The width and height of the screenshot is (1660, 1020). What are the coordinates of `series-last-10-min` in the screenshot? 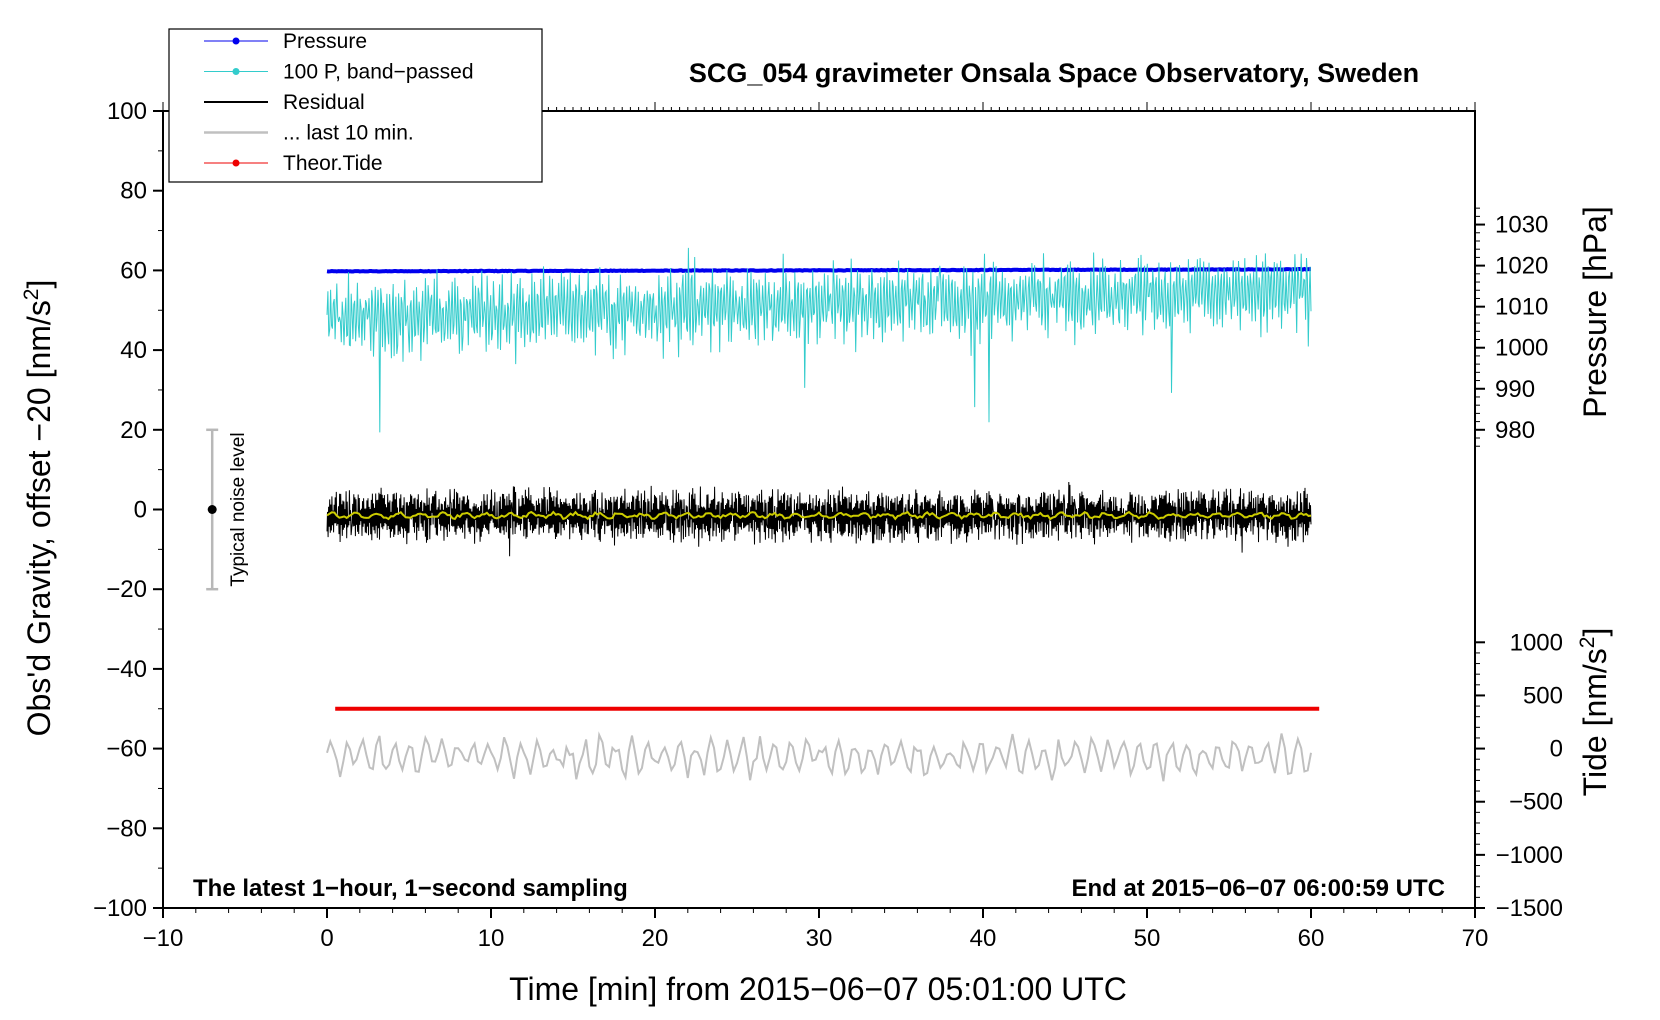 It's located at (819, 756).